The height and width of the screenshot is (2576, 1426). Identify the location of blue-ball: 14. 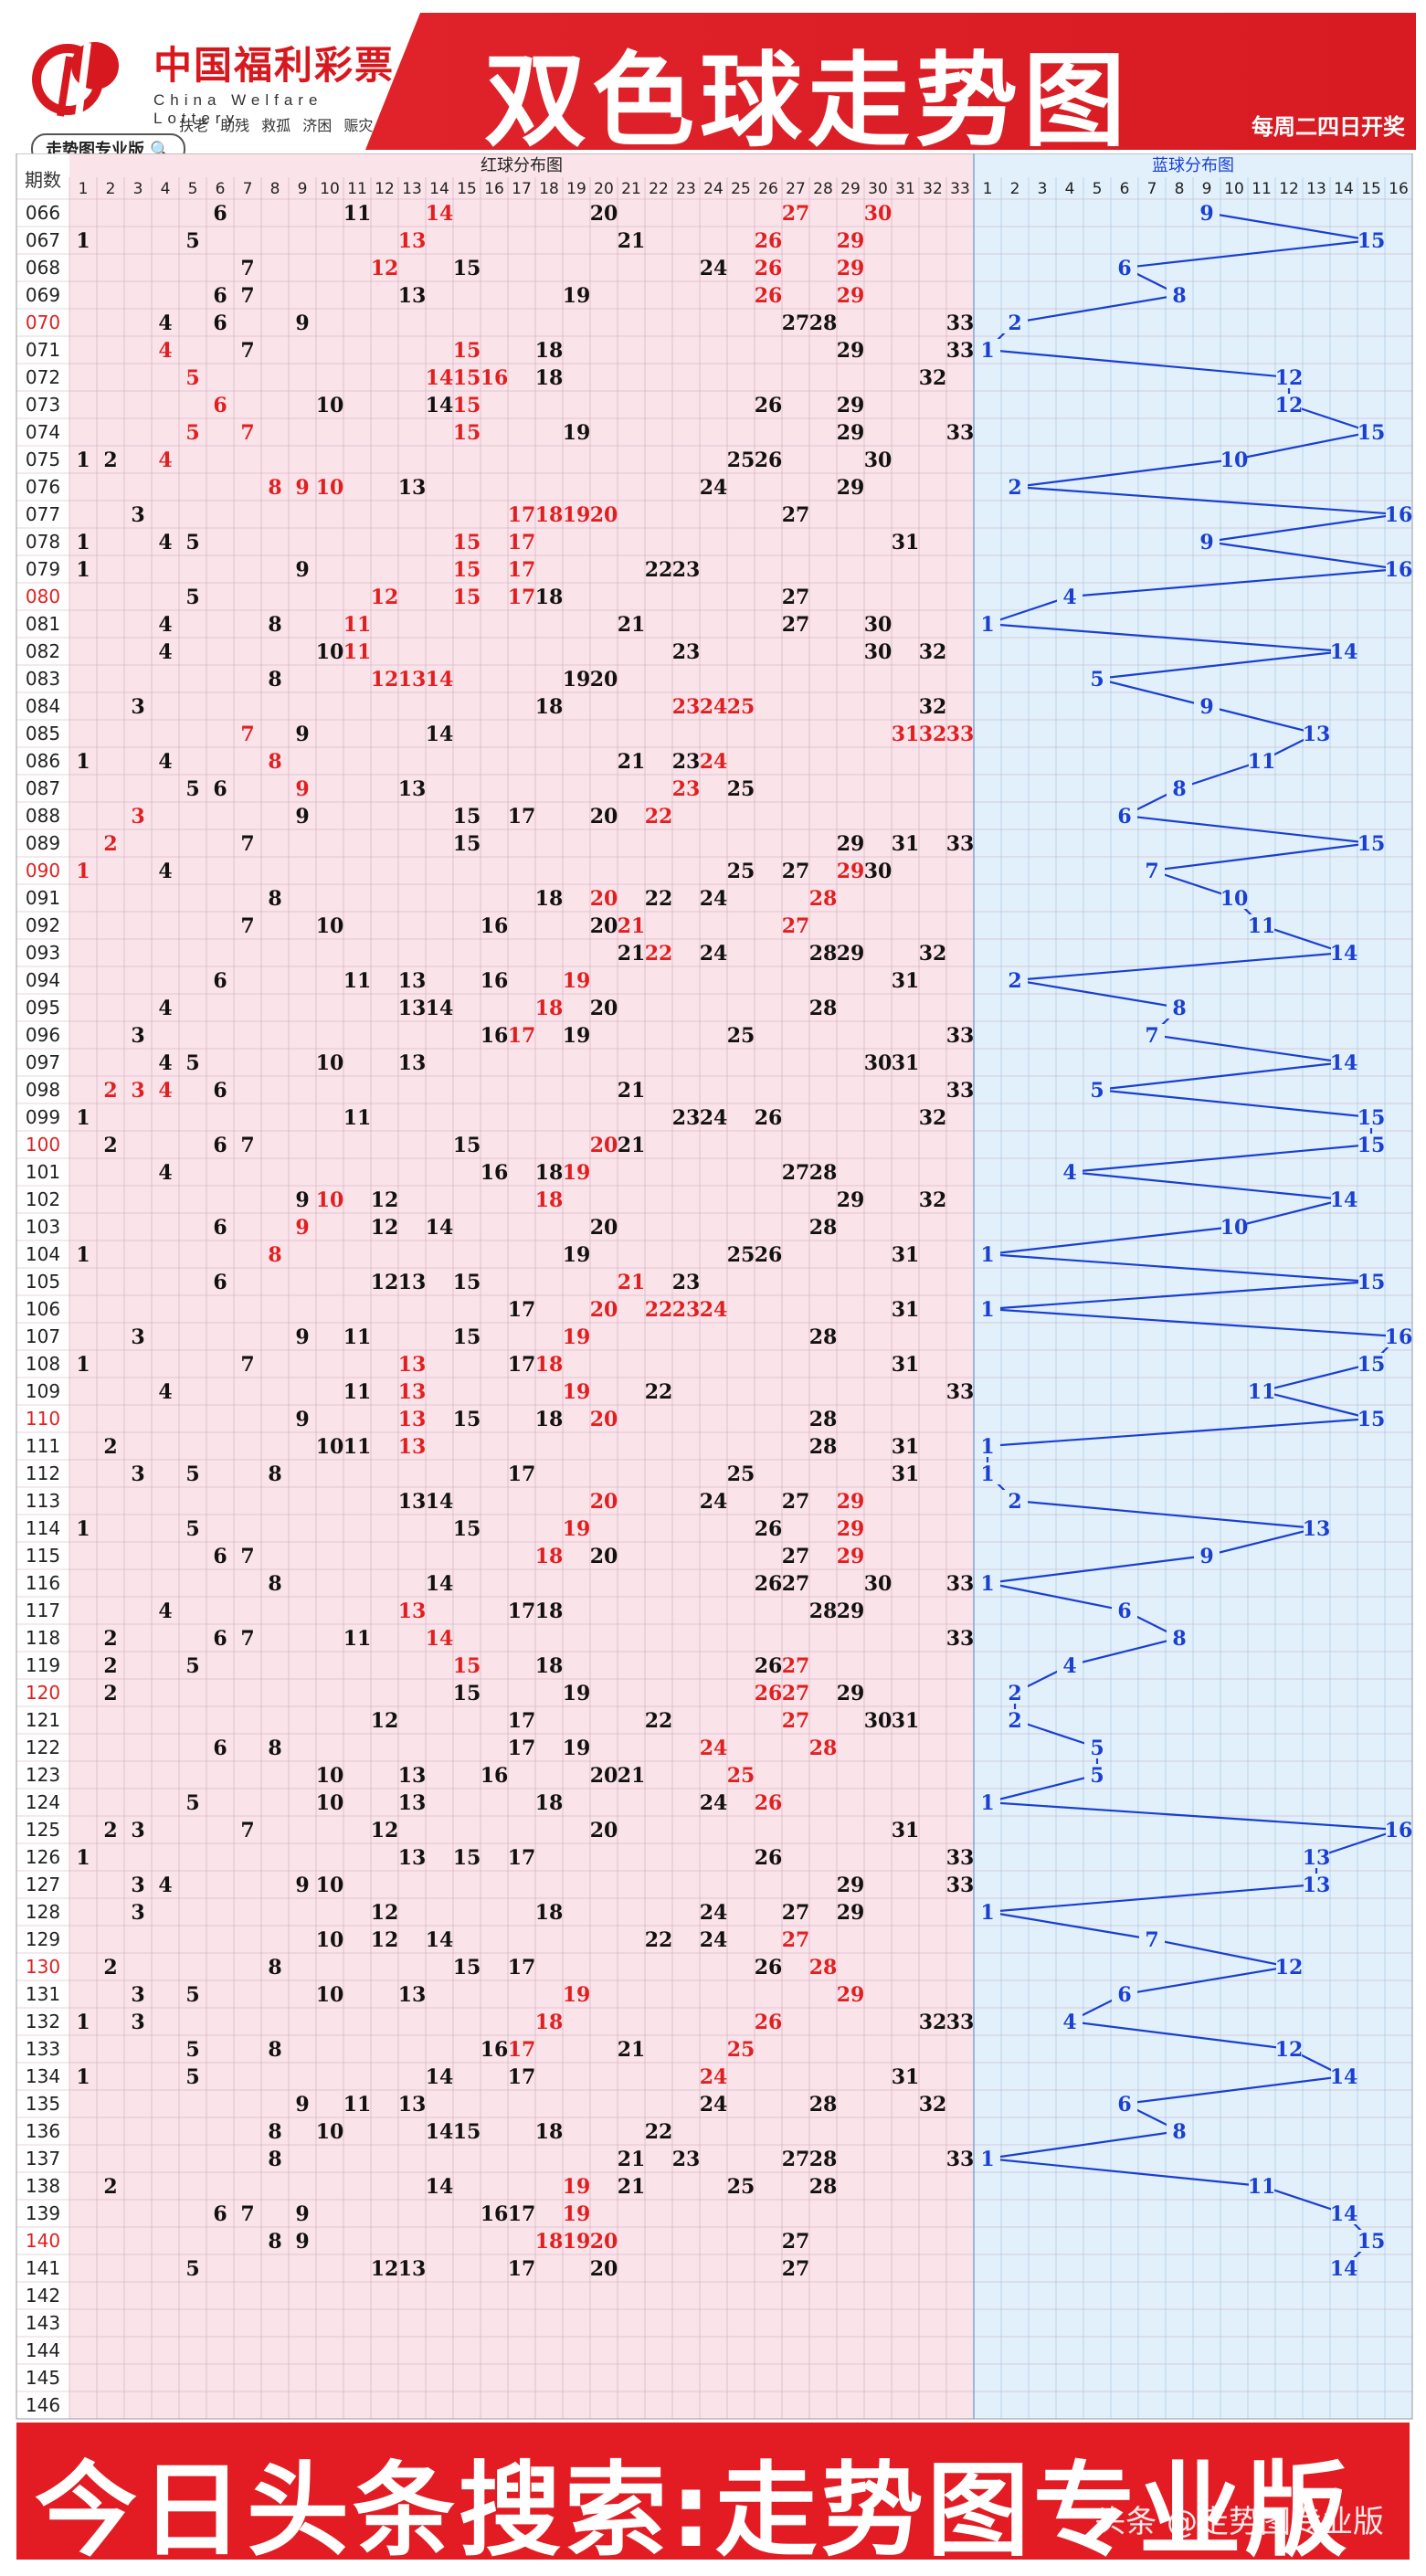
(1344, 2269).